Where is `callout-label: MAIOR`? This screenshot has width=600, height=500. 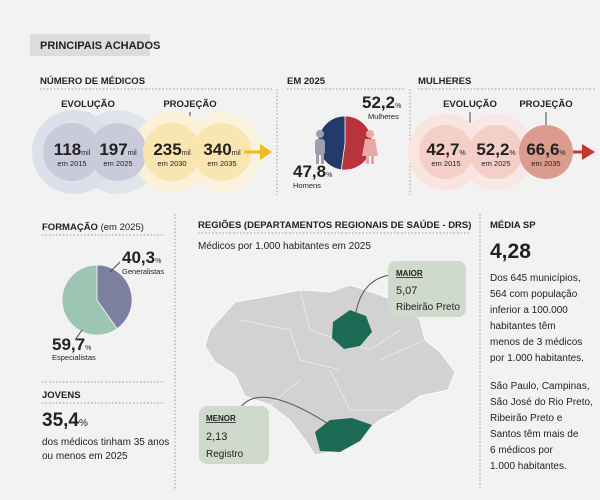 callout-label: MAIOR is located at coordinates (409, 273).